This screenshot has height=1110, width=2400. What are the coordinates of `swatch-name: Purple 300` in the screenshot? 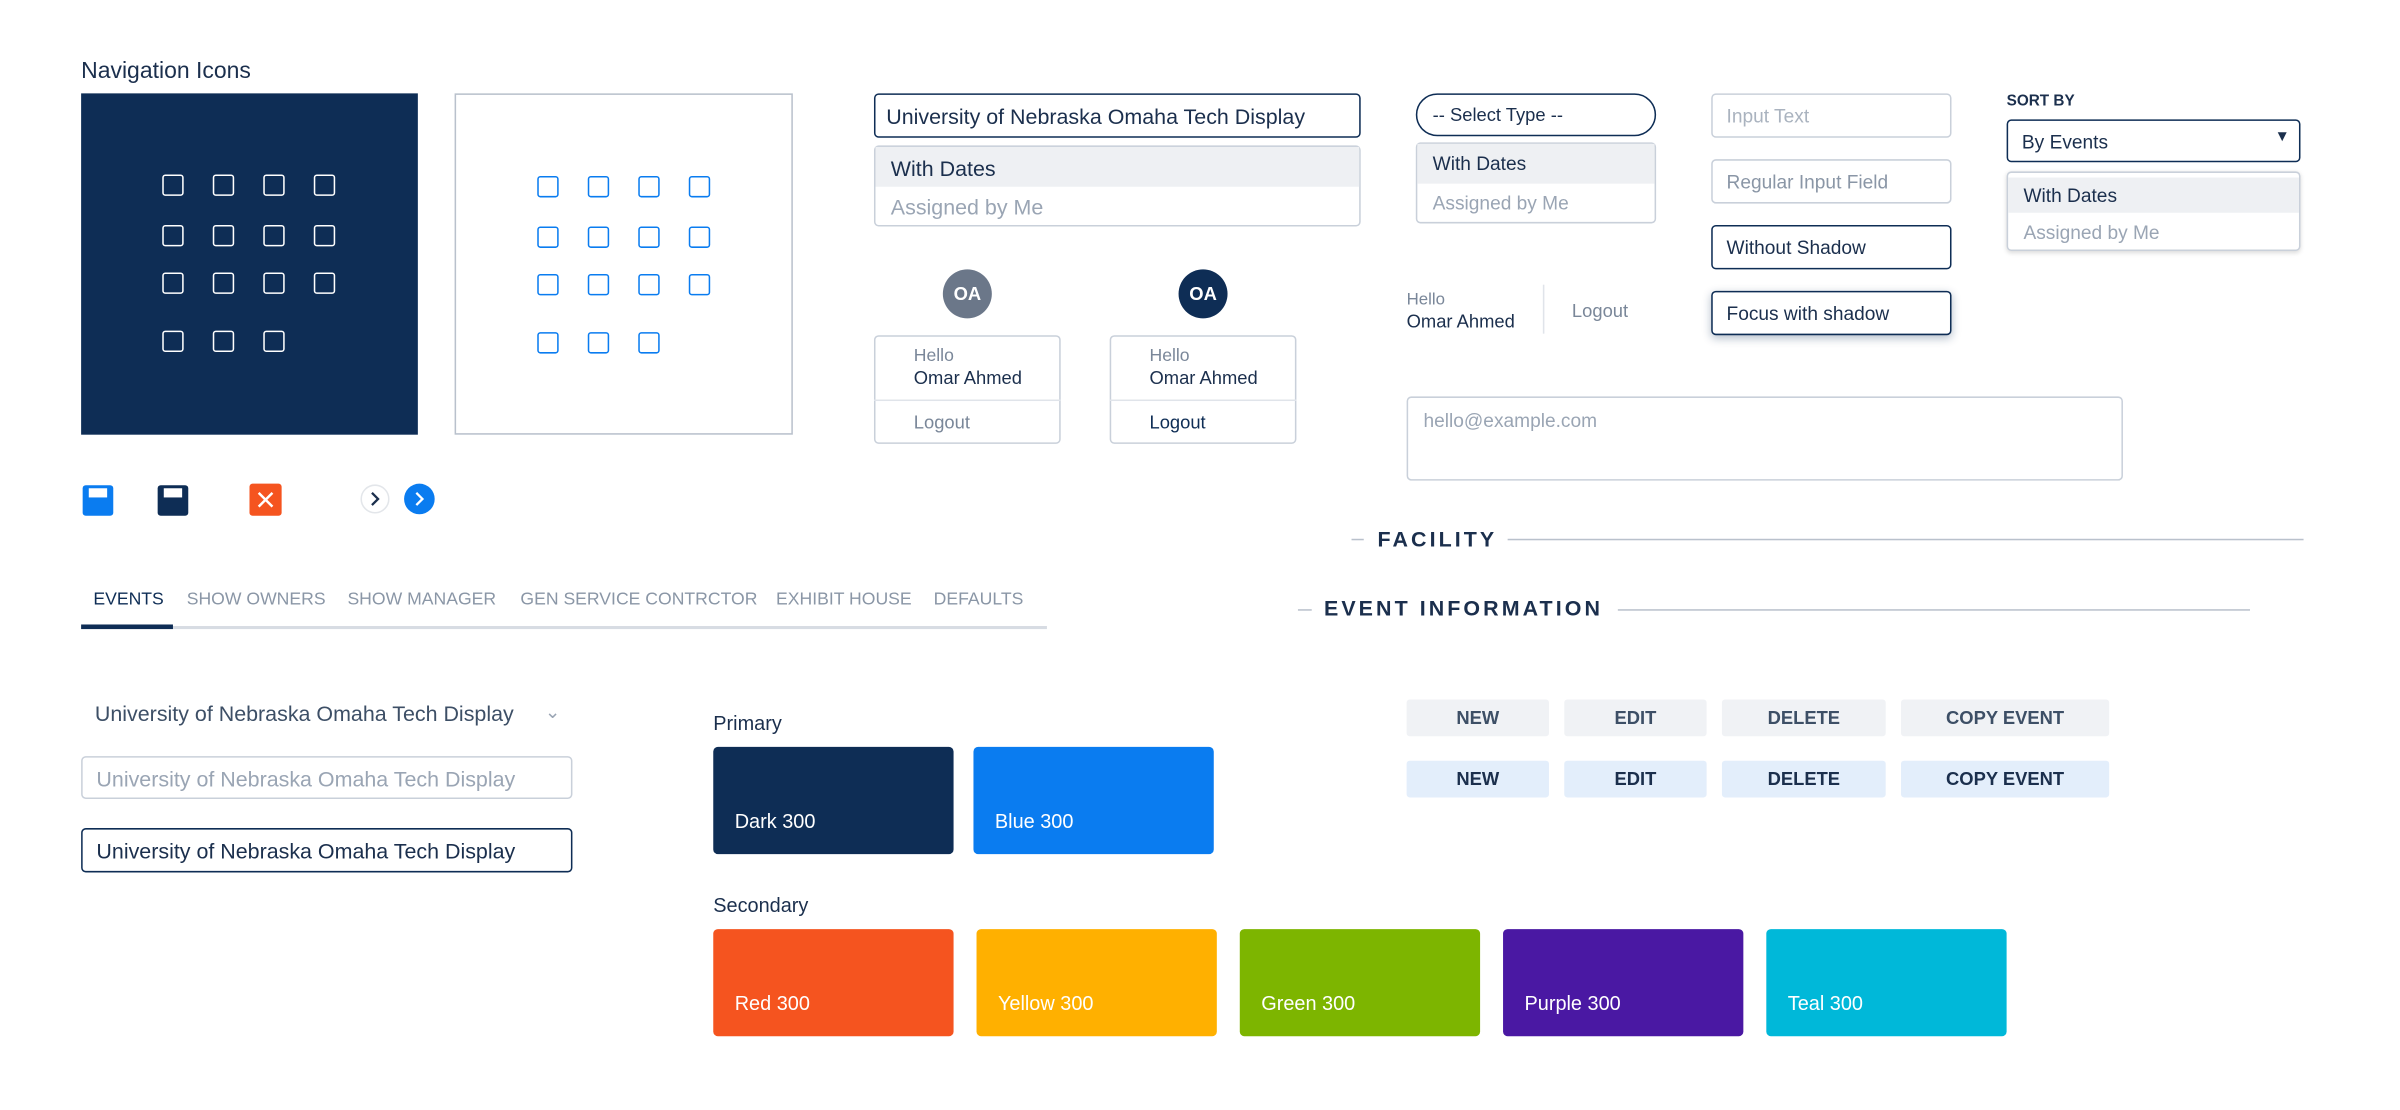 It's located at (1572, 1003).